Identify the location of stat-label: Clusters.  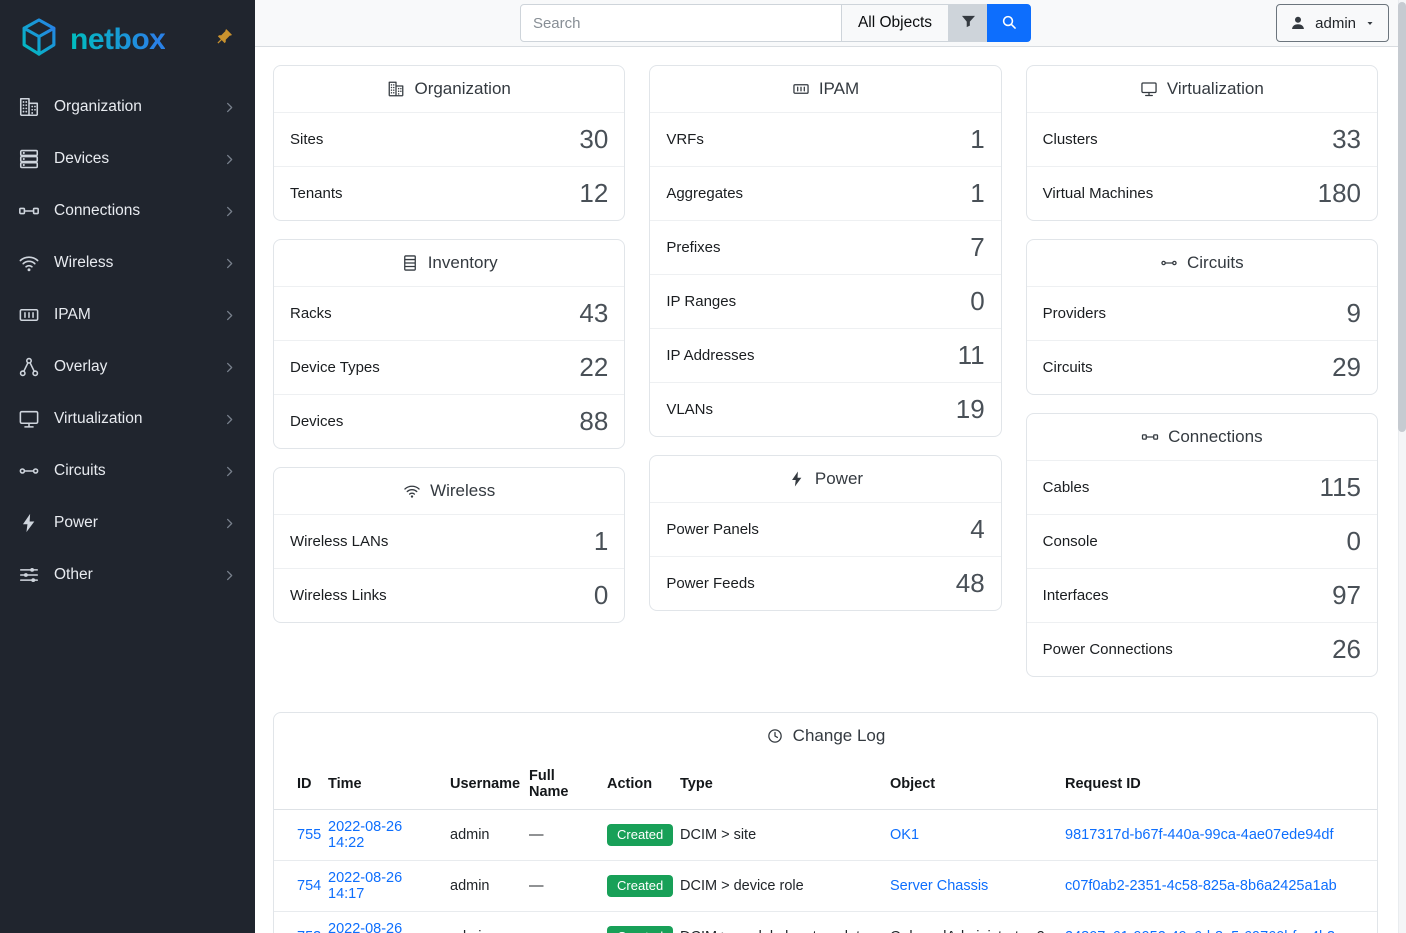
(1070, 139).